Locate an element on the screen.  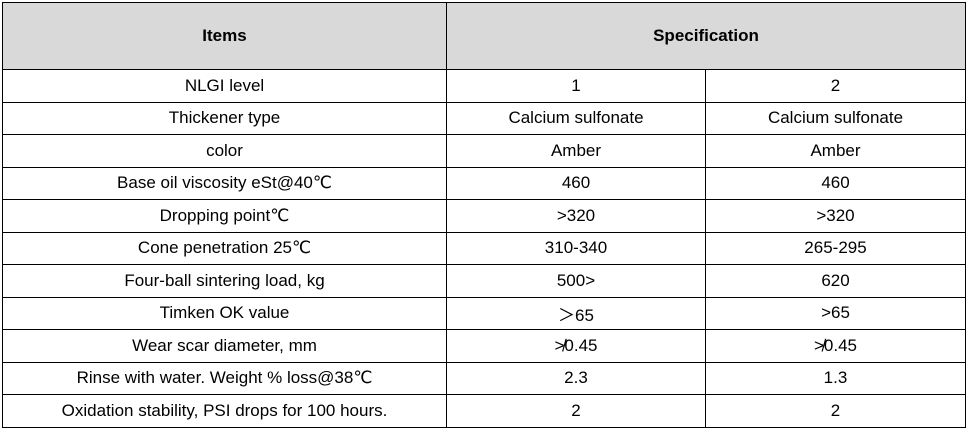
table-cell: 265-295 is located at coordinates (835, 248).